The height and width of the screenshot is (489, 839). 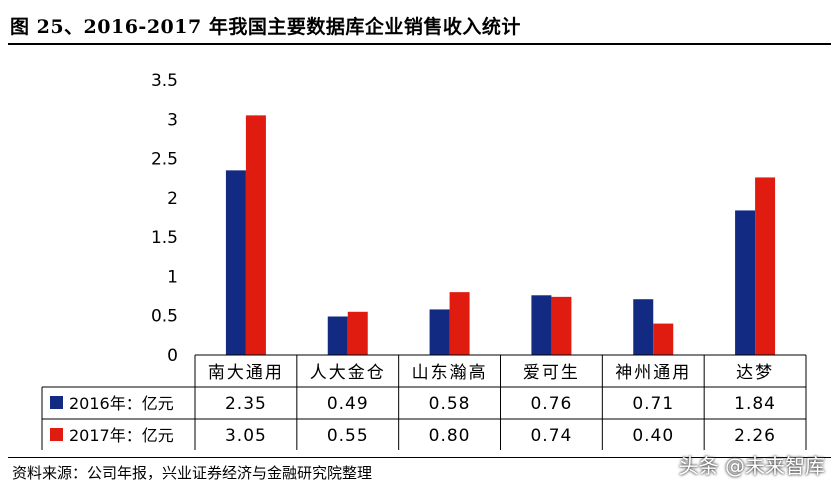 I want to click on title-divider, so click(x=419, y=44).